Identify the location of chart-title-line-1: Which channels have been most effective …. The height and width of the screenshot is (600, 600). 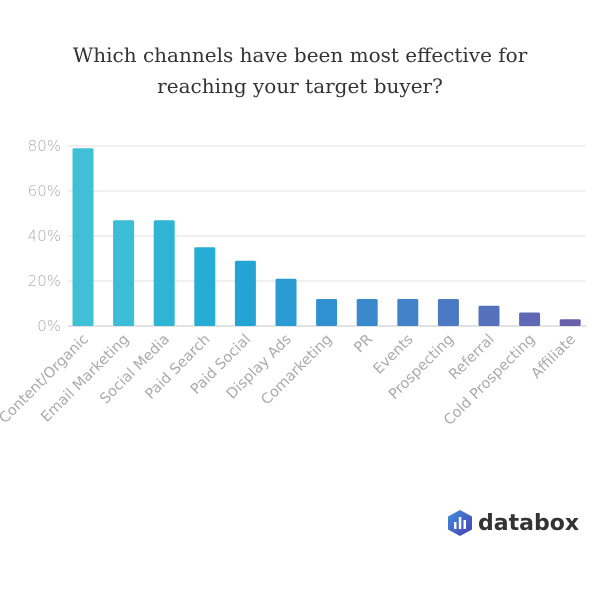
(300, 55).